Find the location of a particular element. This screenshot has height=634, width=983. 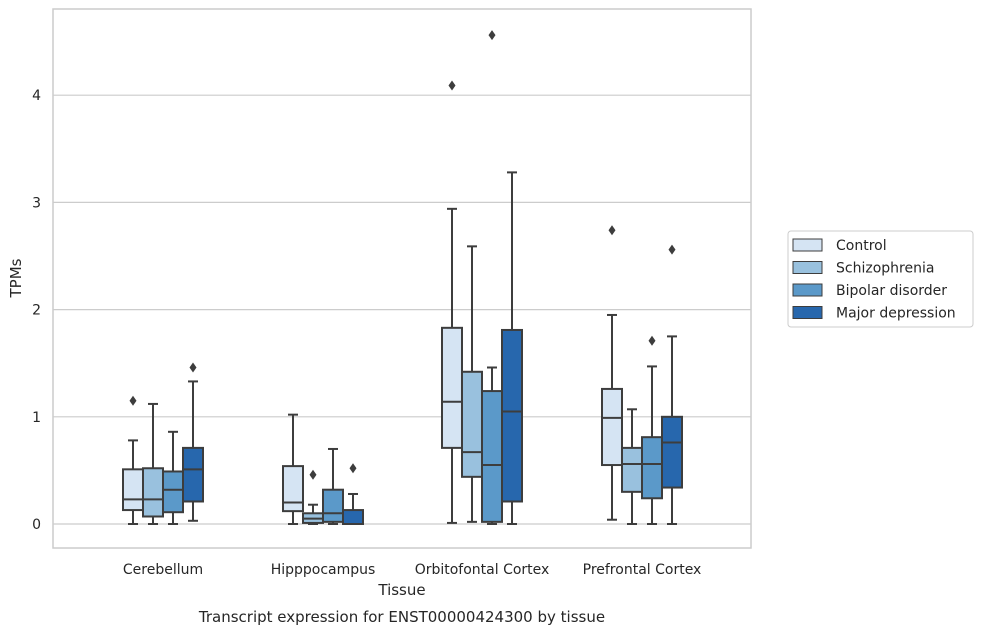

x-axis-label: Tissue is located at coordinates (401, 590).